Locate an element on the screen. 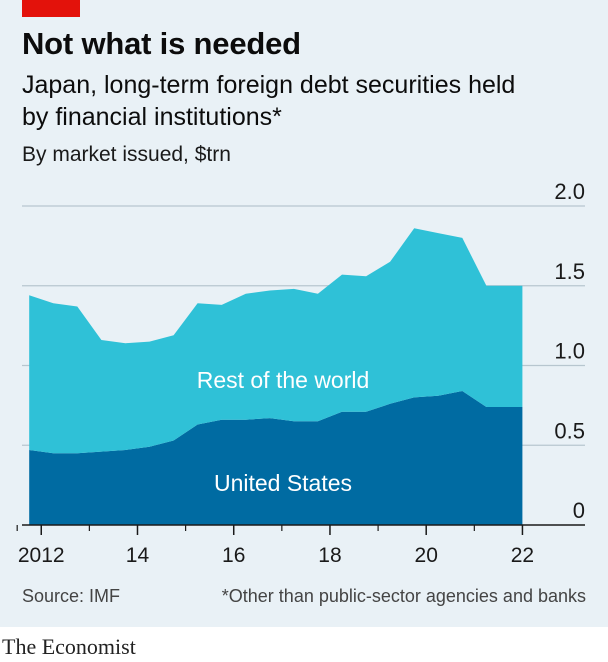  x-tick-label: 20 is located at coordinates (426, 555).